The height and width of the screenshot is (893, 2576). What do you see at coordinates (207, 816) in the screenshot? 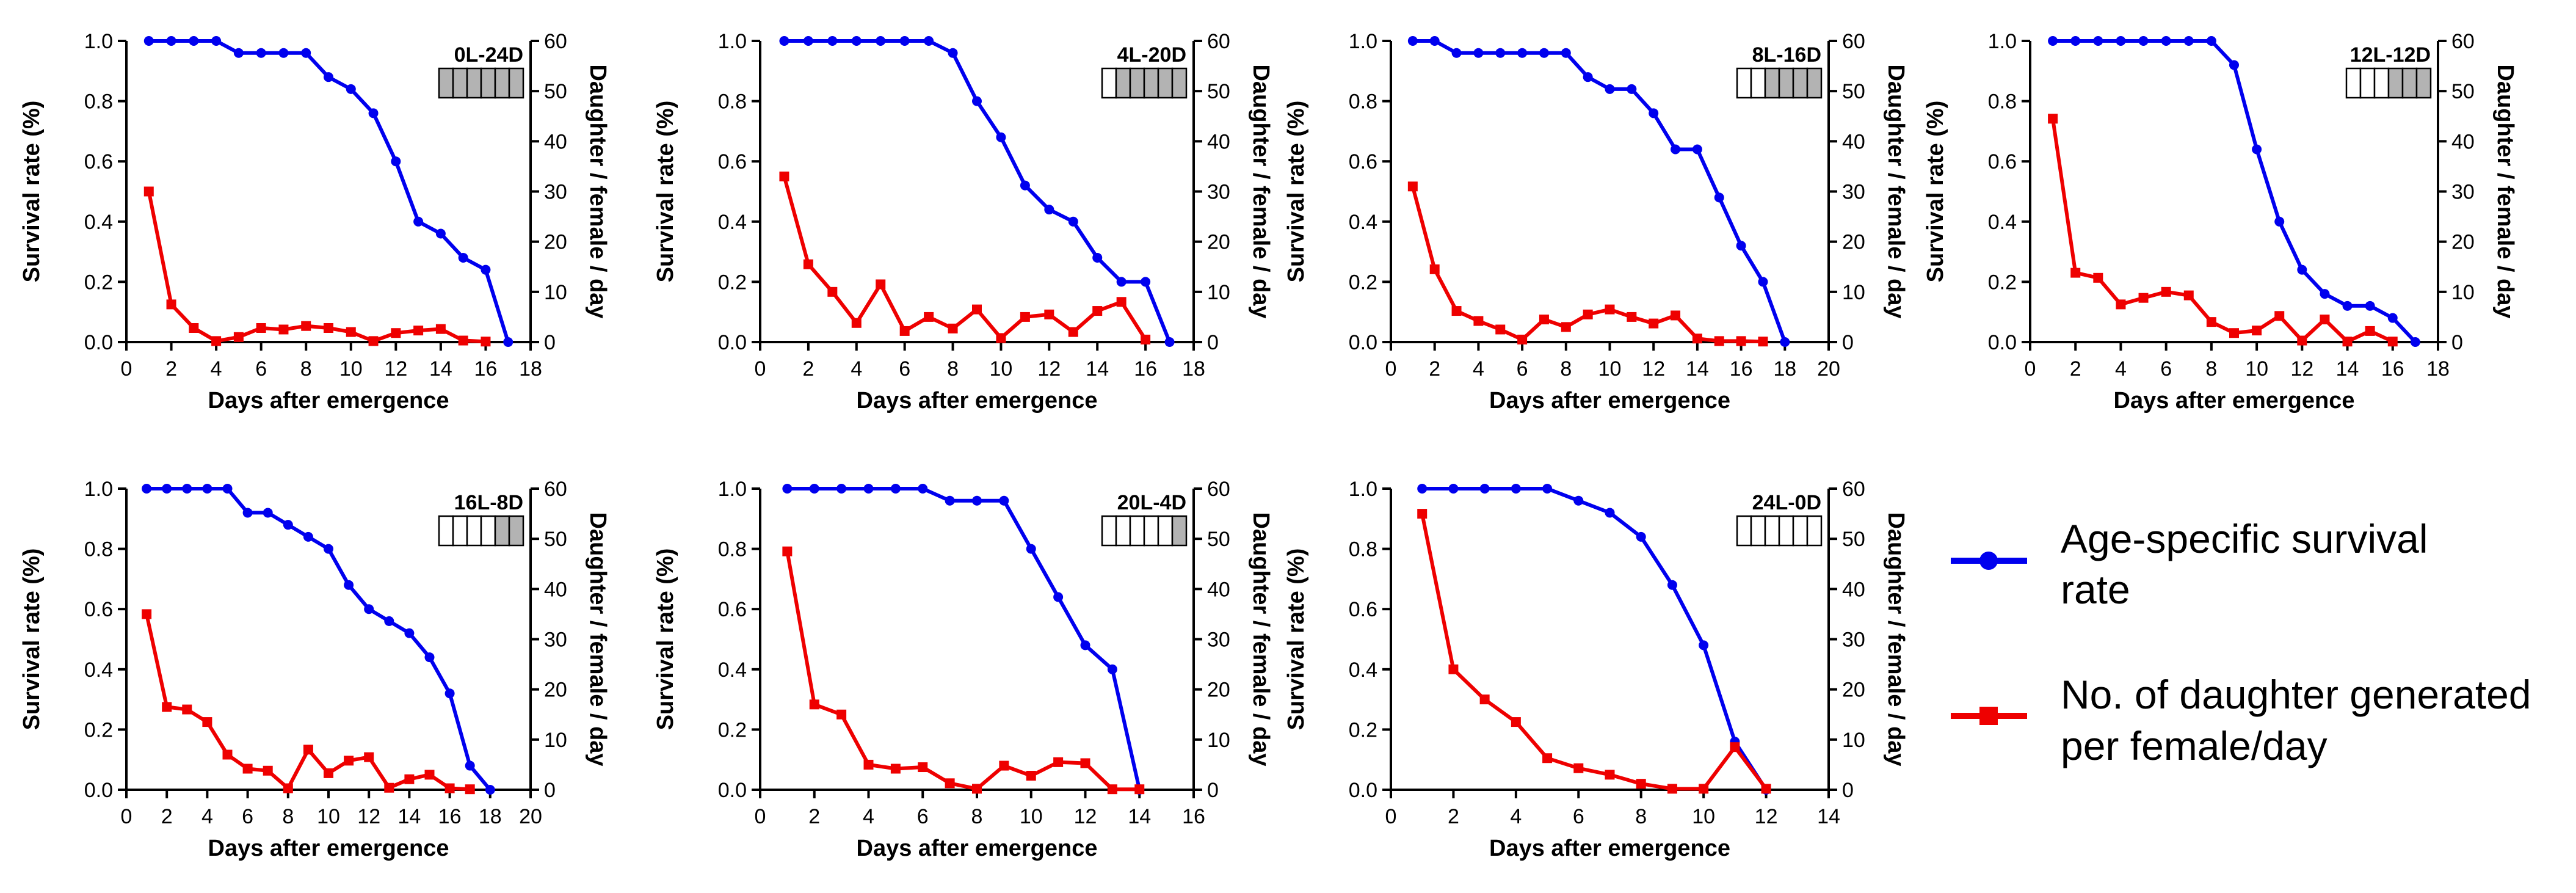
I see `x-tick-label: 4` at bounding box center [207, 816].